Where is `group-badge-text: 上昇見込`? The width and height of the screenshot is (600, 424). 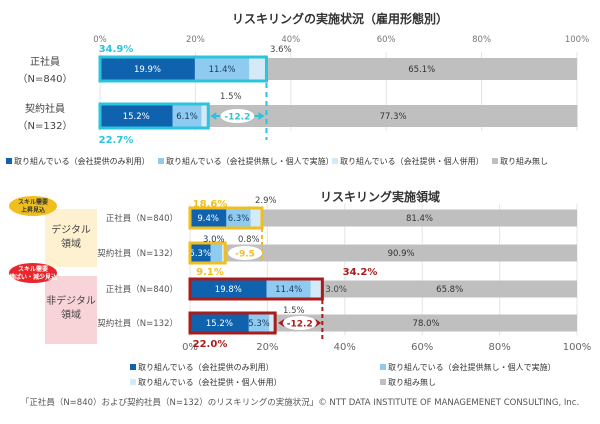 group-badge-text: 上昇見込 is located at coordinates (33, 210).